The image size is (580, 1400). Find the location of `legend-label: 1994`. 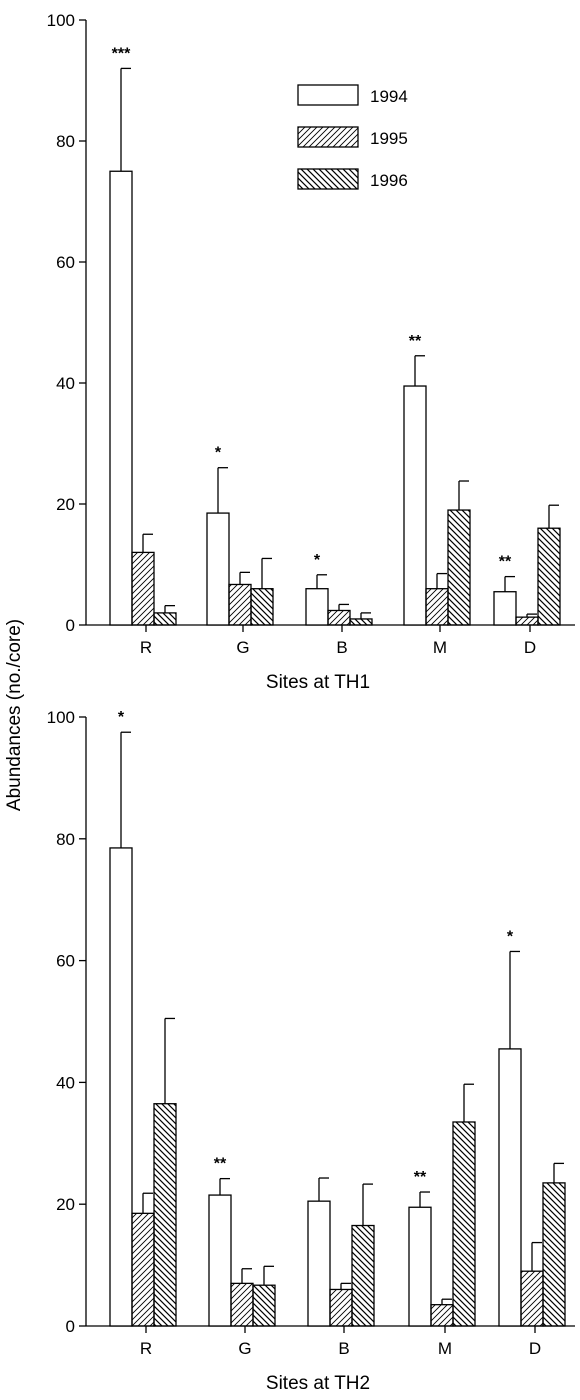

legend-label: 1994 is located at coordinates (389, 96).